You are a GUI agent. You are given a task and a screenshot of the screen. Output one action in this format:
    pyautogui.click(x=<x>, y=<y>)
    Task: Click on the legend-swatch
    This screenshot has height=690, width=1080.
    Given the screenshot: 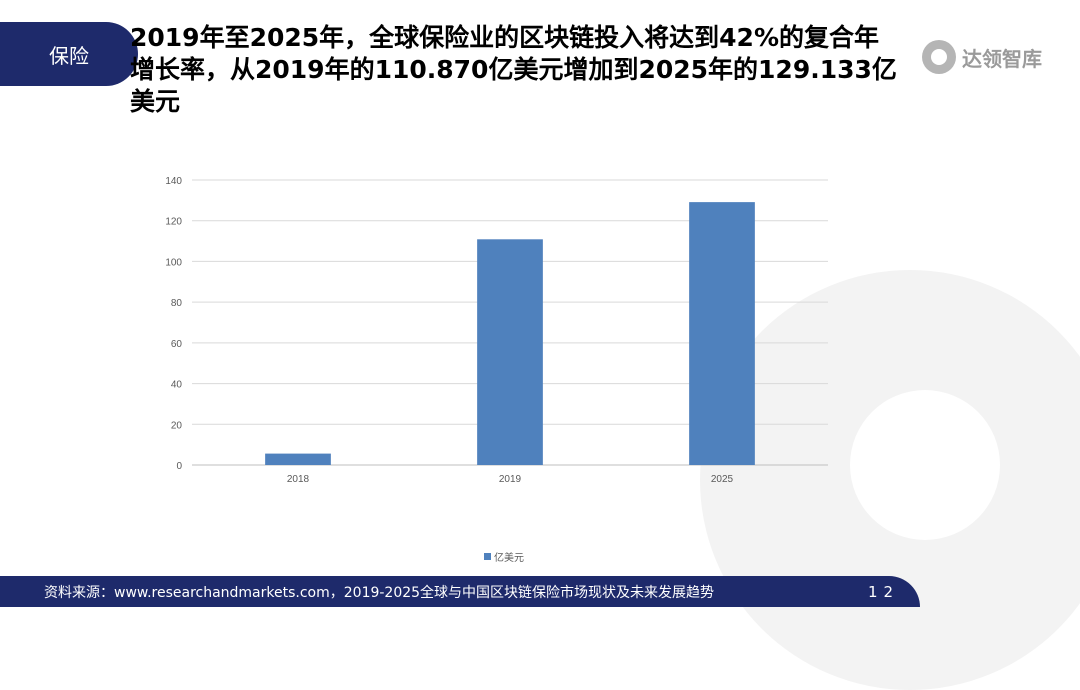 What is the action you would take?
    pyautogui.click(x=487, y=556)
    